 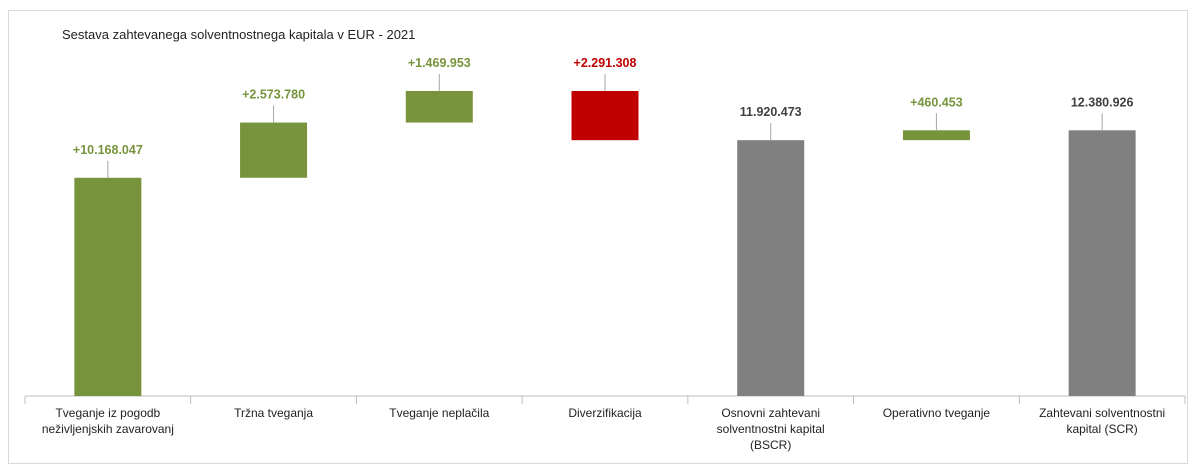 What do you see at coordinates (1102, 102) in the screenshot?
I see `value-label: 12.380.926` at bounding box center [1102, 102].